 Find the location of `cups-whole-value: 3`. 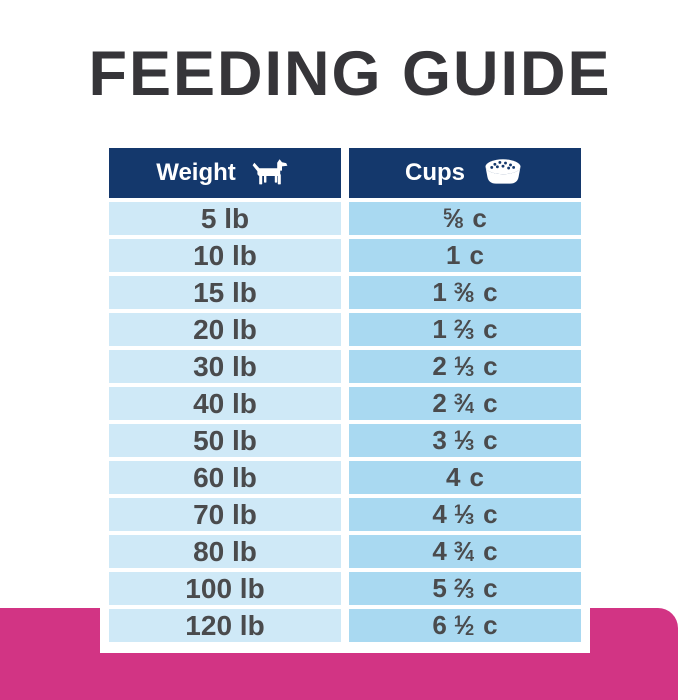

cups-whole-value: 3 is located at coordinates (439, 440).